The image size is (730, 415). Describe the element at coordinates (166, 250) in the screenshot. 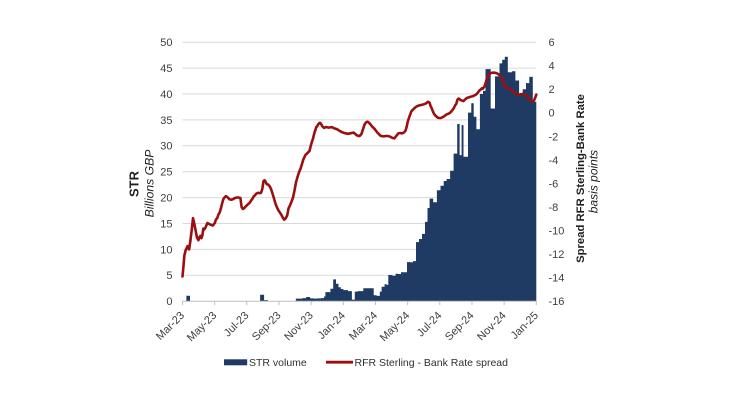

I see `svg-text: 10` at that location.